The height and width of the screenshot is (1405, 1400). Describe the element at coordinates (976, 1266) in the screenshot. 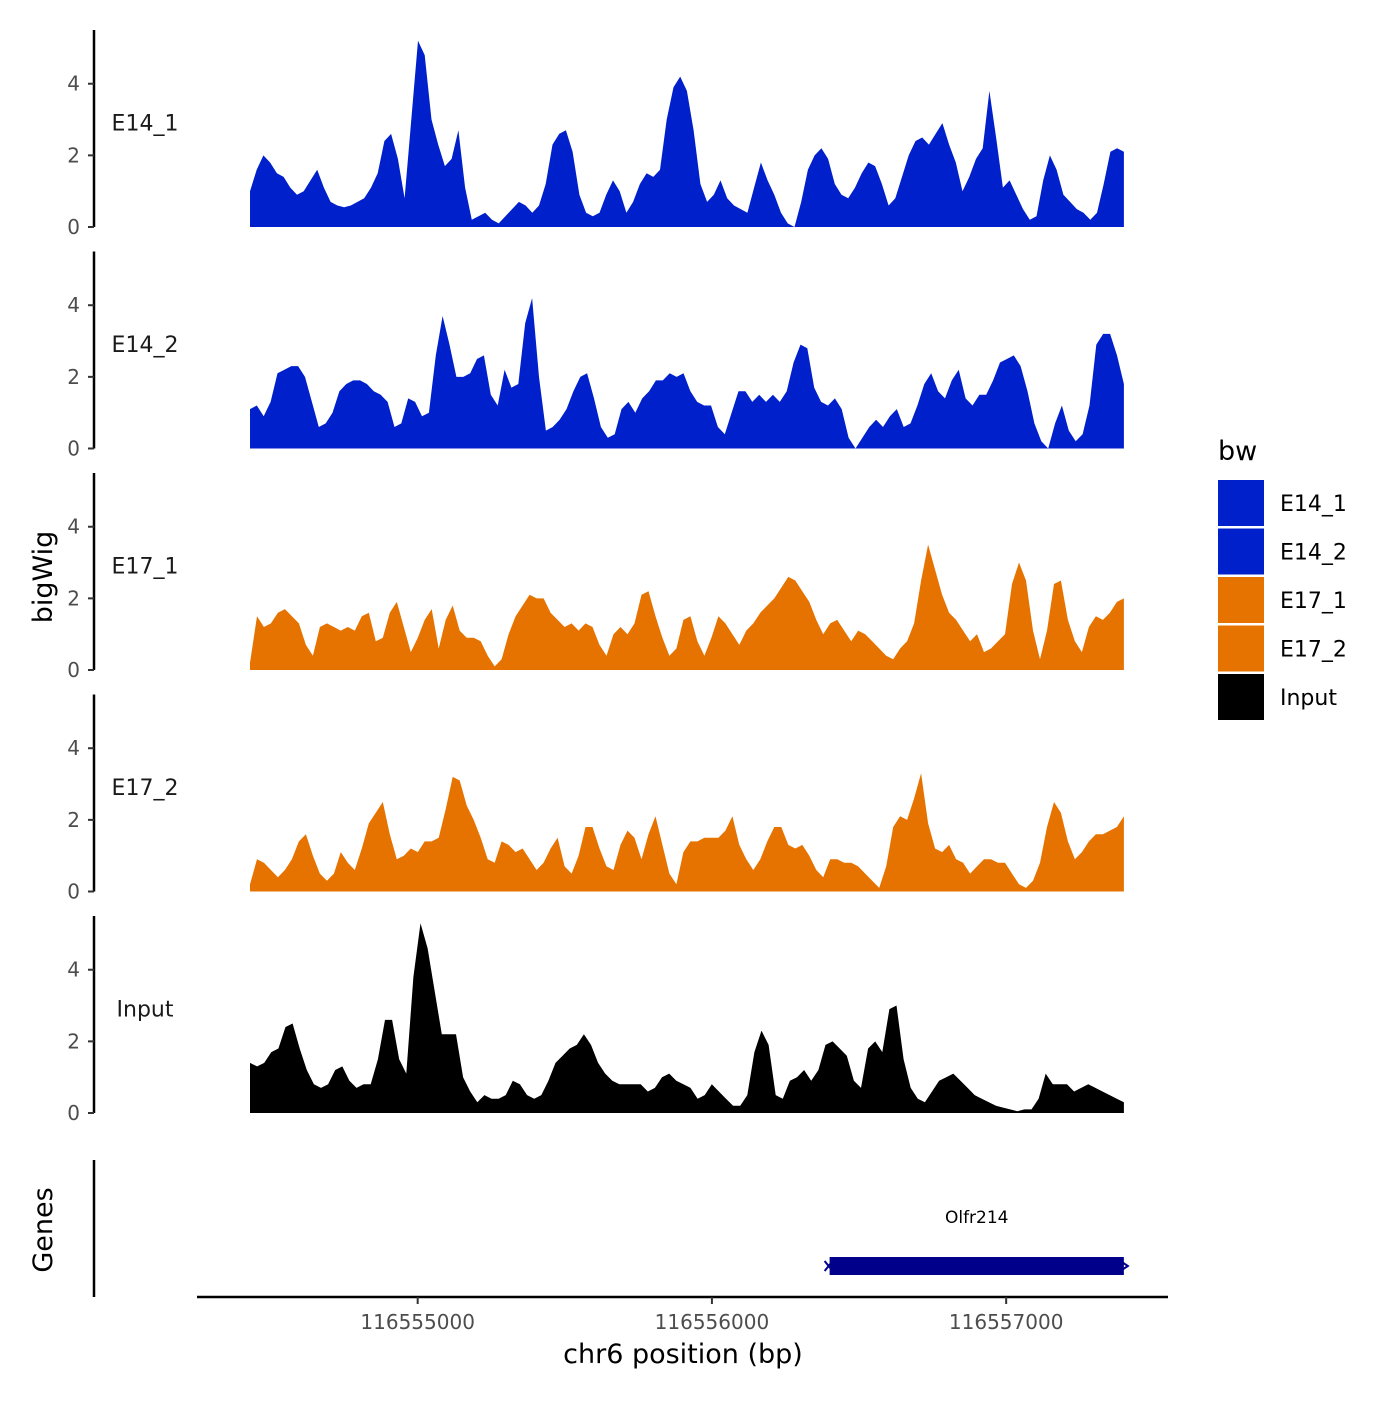

I see `gene-body-olfr214` at that location.